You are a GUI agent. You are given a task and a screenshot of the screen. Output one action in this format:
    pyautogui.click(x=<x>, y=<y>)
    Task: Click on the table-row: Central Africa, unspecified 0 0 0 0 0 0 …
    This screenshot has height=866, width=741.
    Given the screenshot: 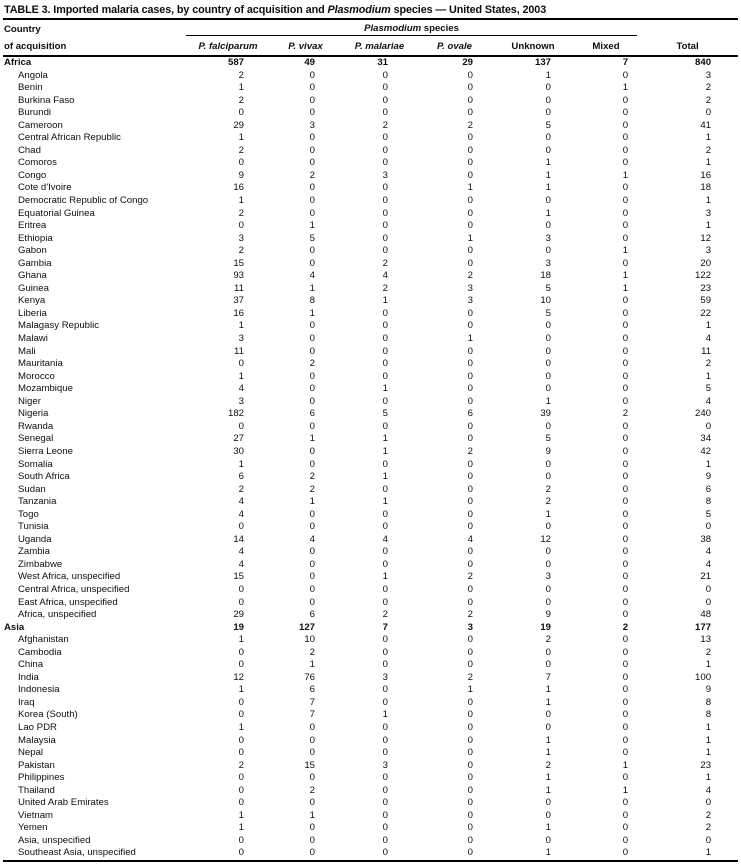 What is the action you would take?
    pyautogui.click(x=370, y=590)
    